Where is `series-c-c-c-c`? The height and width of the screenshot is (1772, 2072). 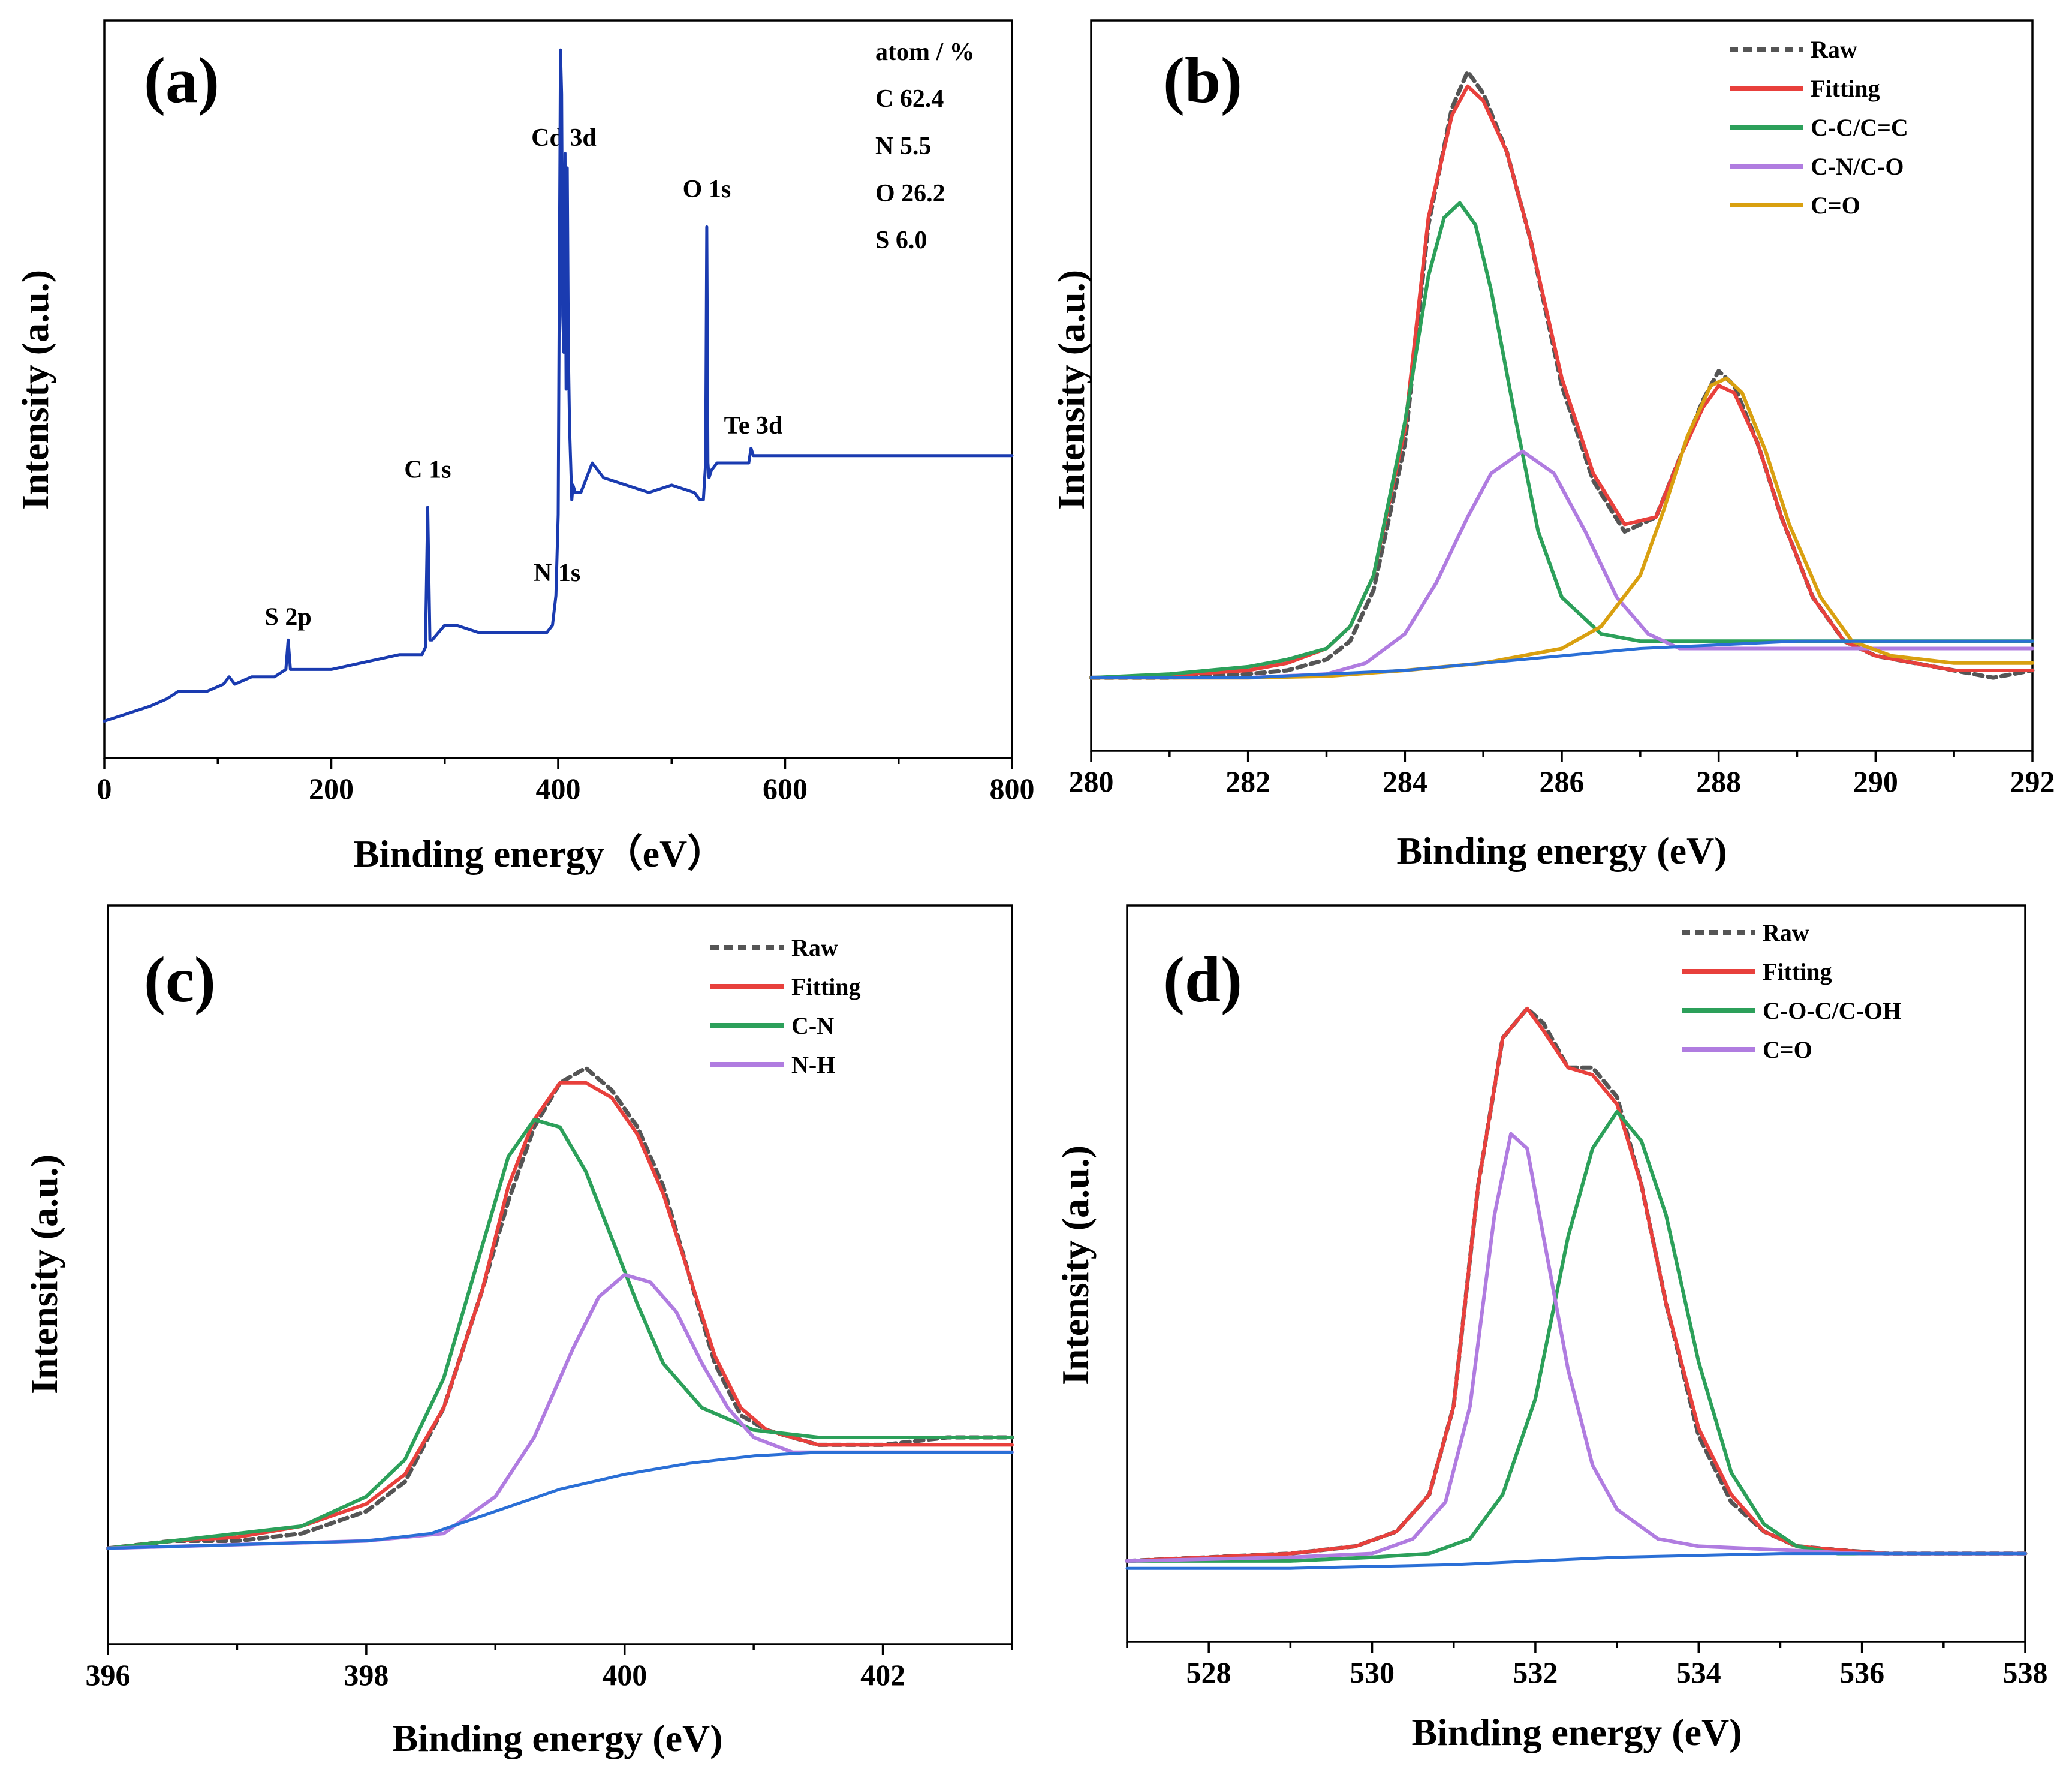 series-c-c-c-c is located at coordinates (1561, 440).